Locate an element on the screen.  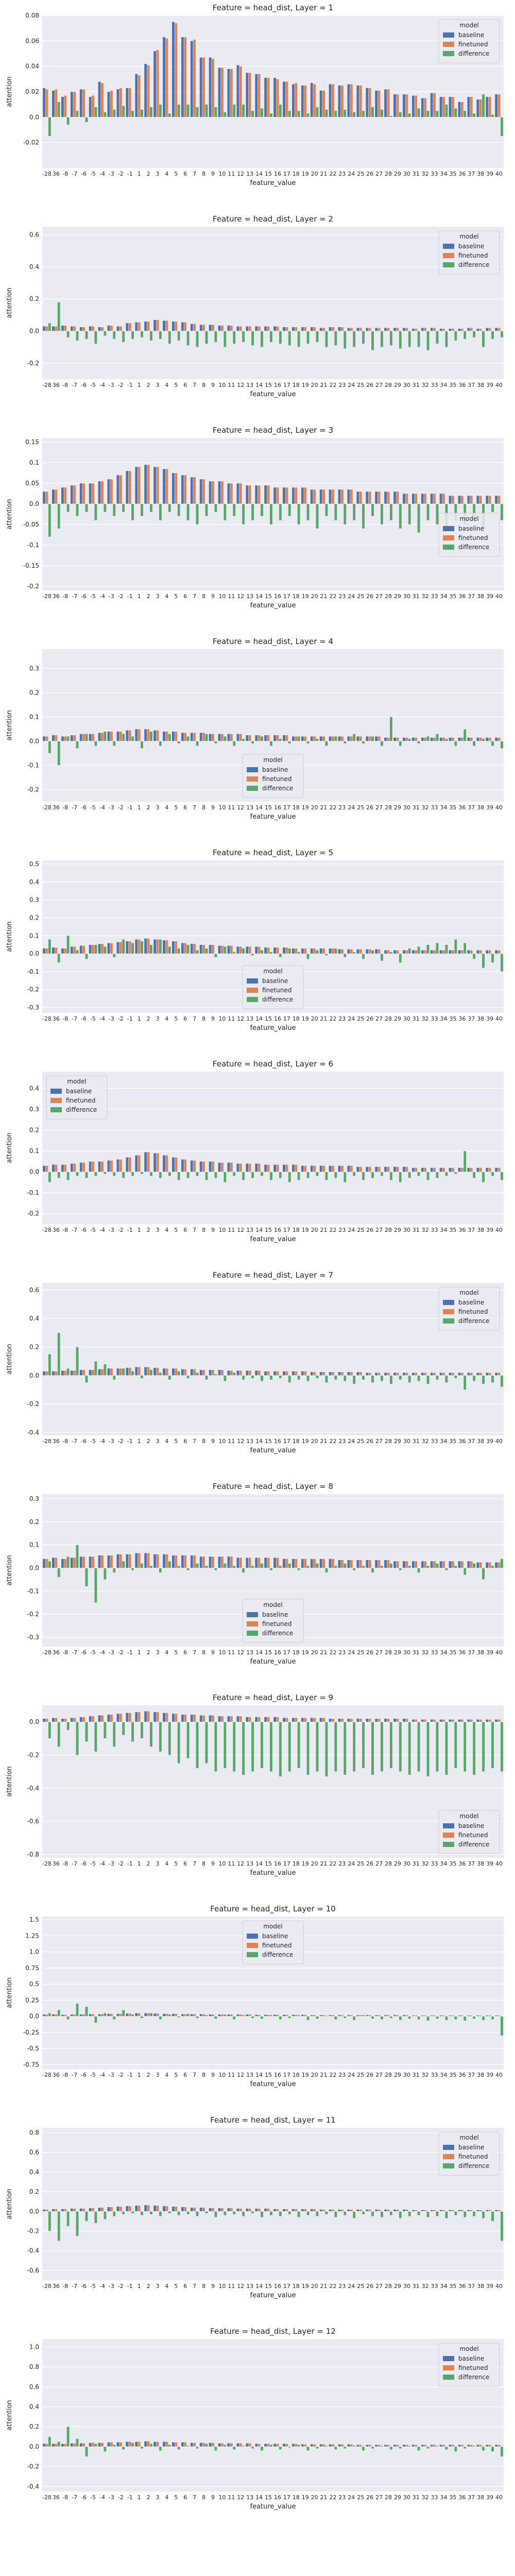
x-tick-label: 2 is located at coordinates (149, 596).